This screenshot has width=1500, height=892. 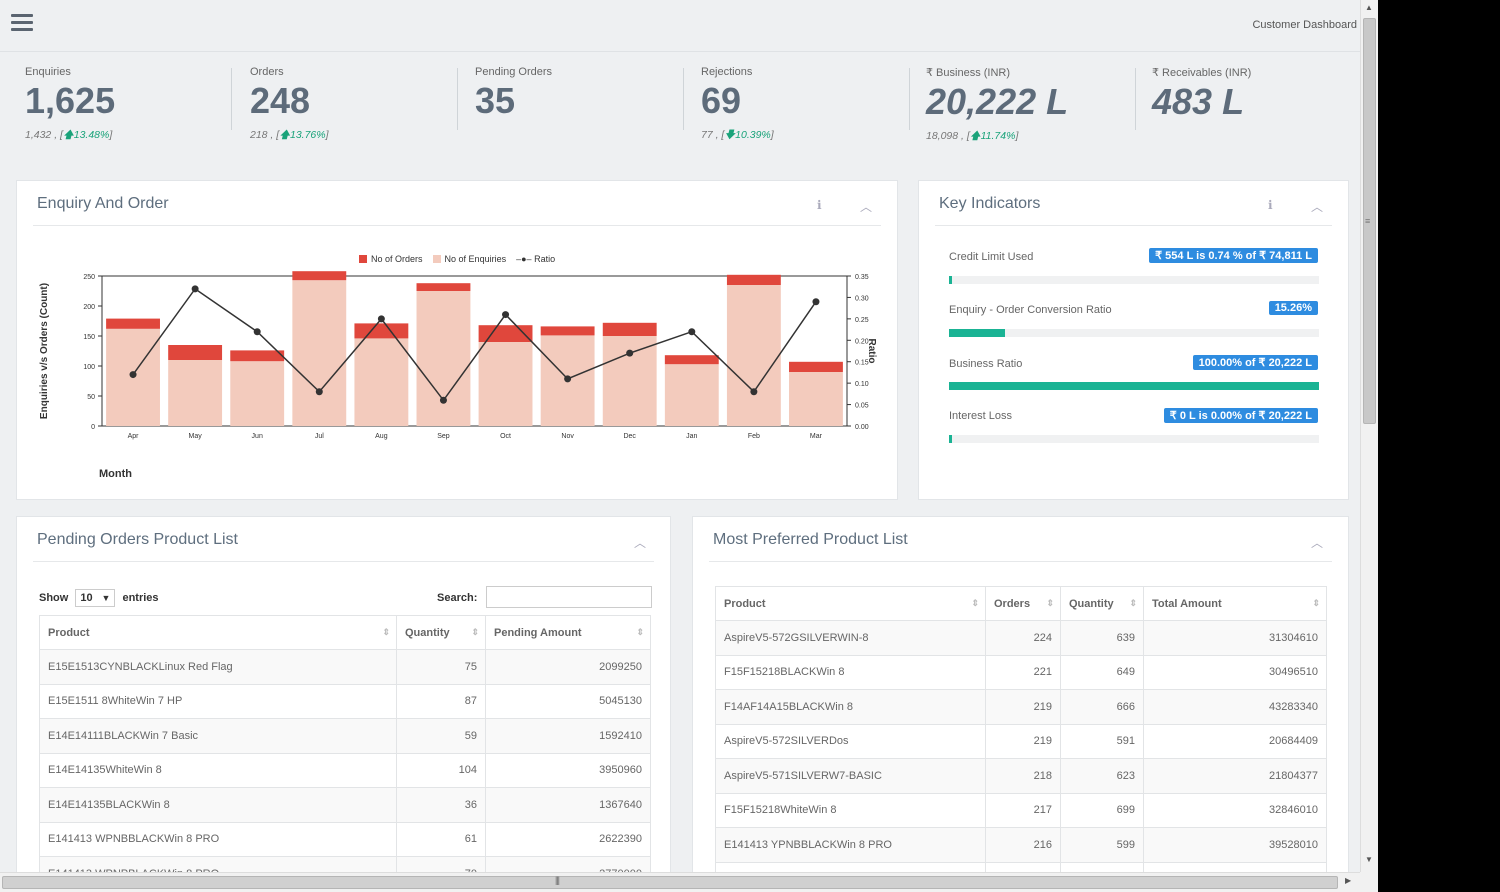 What do you see at coordinates (810, 539) in the screenshot?
I see `panel-title: Most Preferred Product List` at bounding box center [810, 539].